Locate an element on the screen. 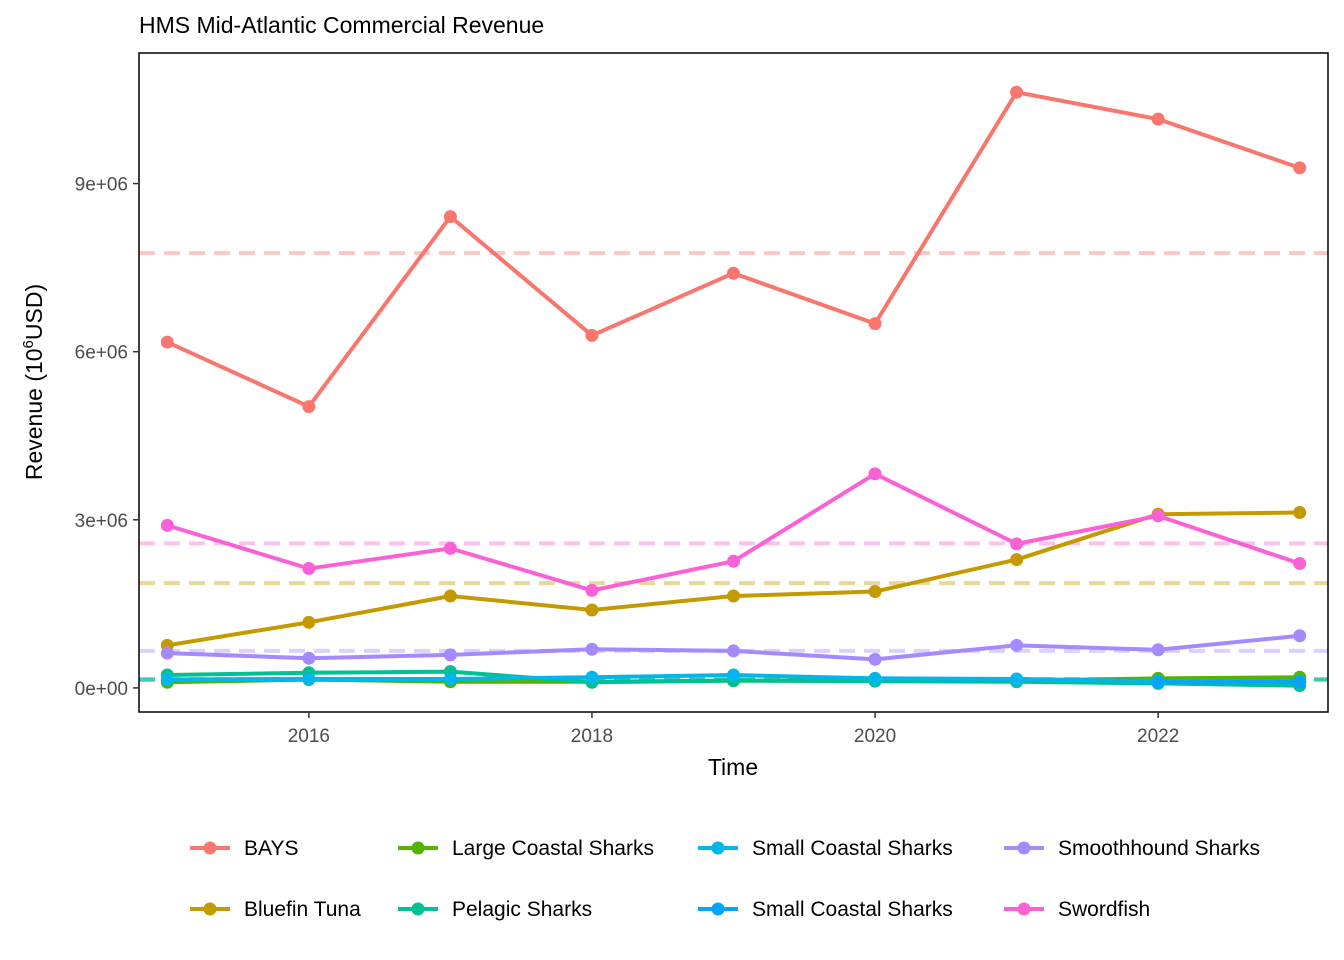 The image size is (1344, 960). legend-label: Smoothhound Sharks is located at coordinates (1159, 848).